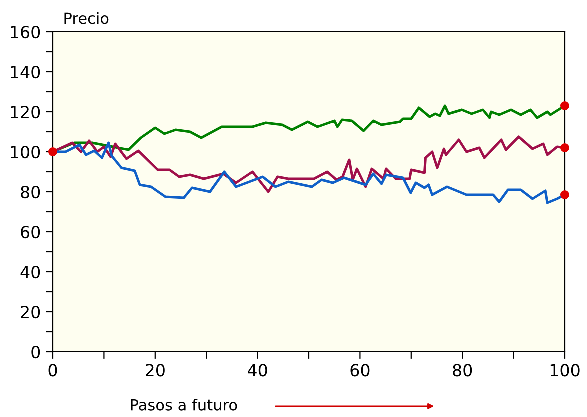  Describe the element at coordinates (25, 32) in the screenshot. I see `y-tick-label: 160` at that location.